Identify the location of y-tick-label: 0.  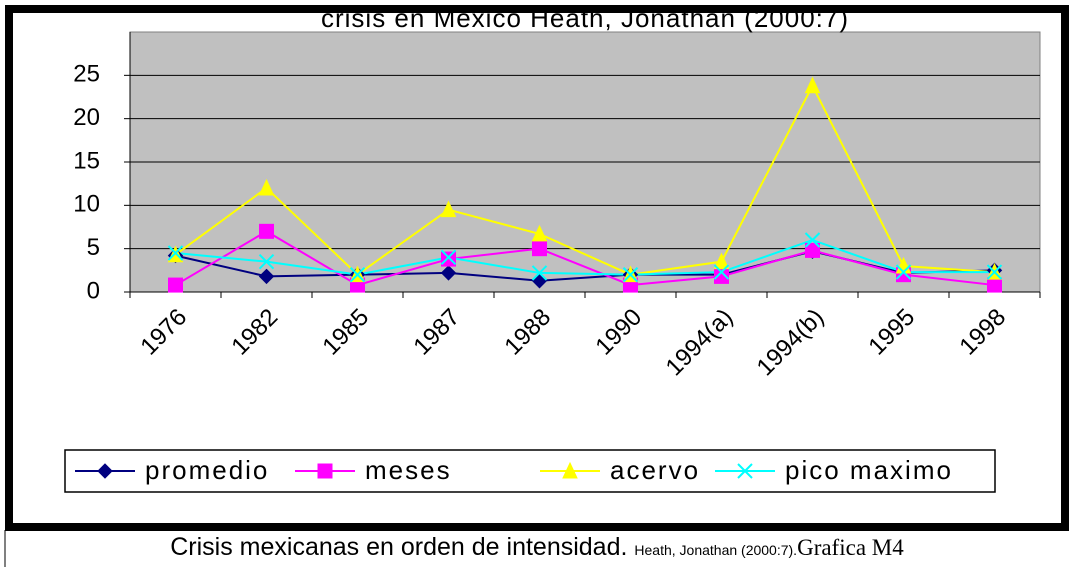
(93, 290).